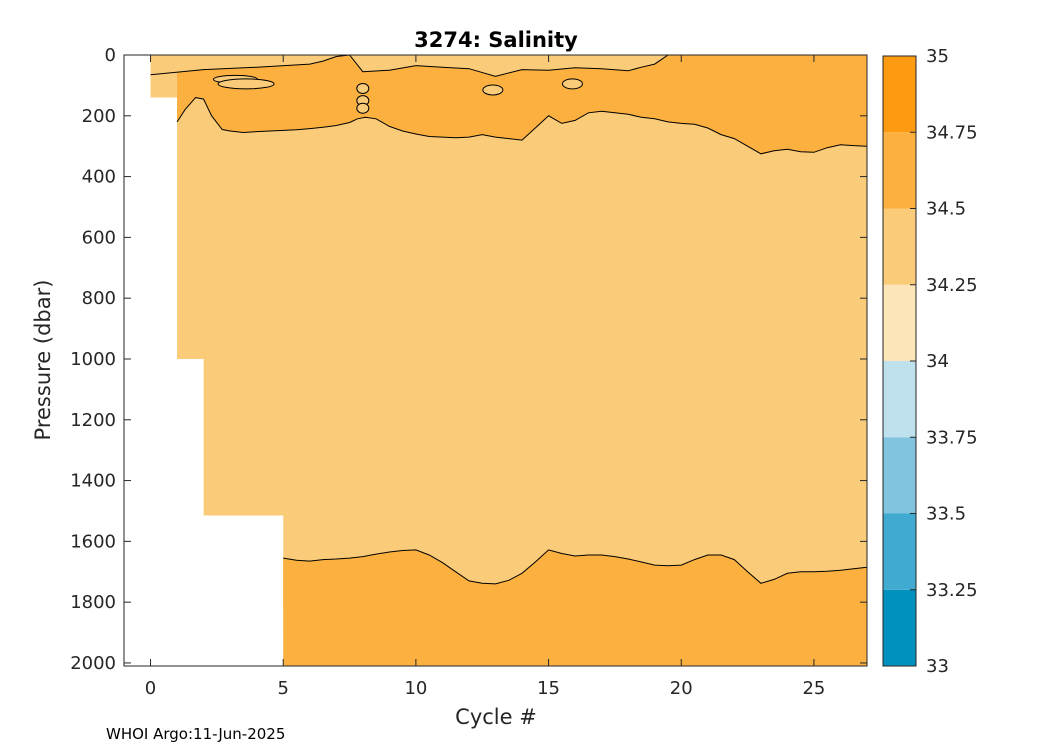 The height and width of the screenshot is (750, 1050). What do you see at coordinates (575, 607) in the screenshot?
I see `salinity-deep-34_5-34_75-layer` at bounding box center [575, 607].